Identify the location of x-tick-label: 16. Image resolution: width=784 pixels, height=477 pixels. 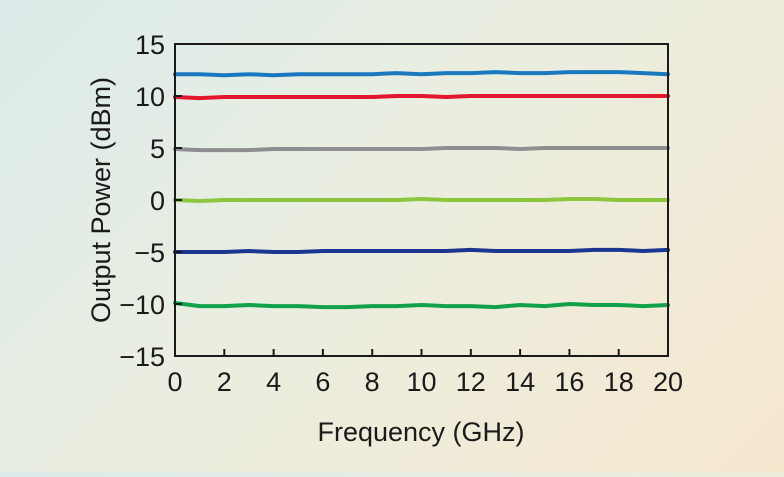
(569, 382).